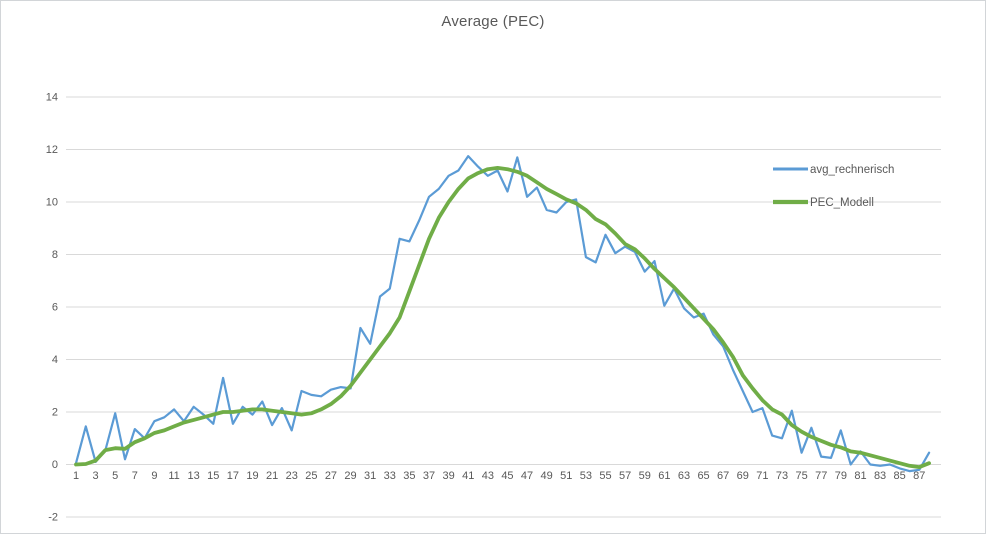  What do you see at coordinates (566, 476) in the screenshot?
I see `x-axis-tick-label: 51` at bounding box center [566, 476].